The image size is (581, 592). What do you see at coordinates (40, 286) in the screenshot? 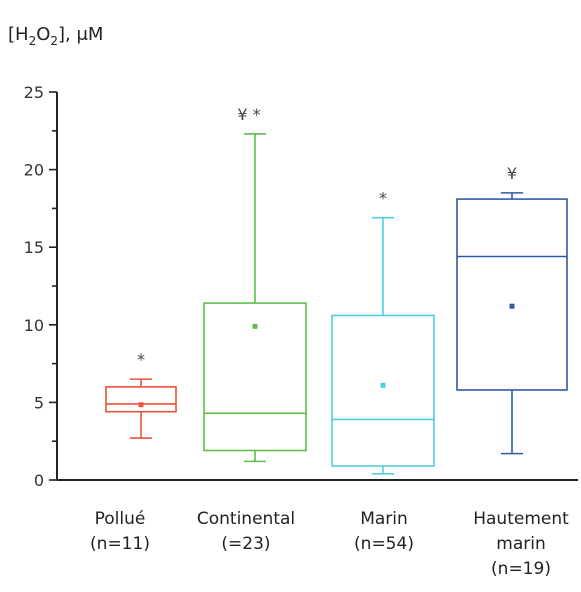
I see `y-ticks: 0 5 10 15 20 25` at bounding box center [40, 286].